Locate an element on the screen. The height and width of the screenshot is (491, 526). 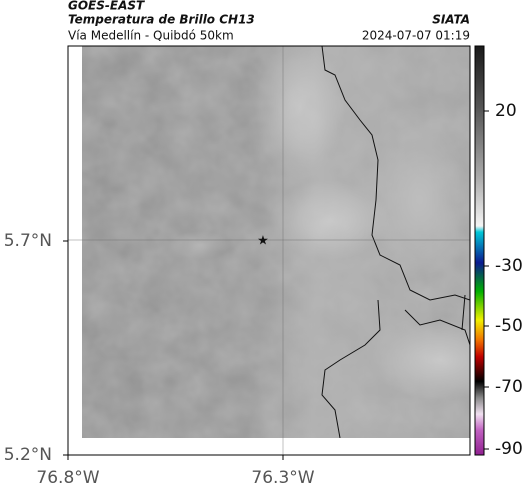
colorbar is located at coordinates (479, 250).